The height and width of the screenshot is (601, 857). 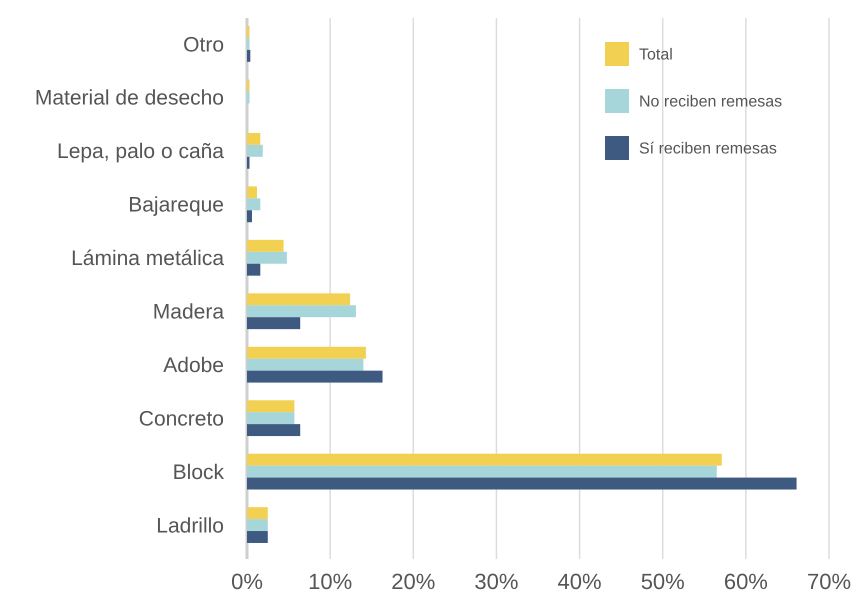 I want to click on x-tick-label: 70%, so click(x=829, y=581).